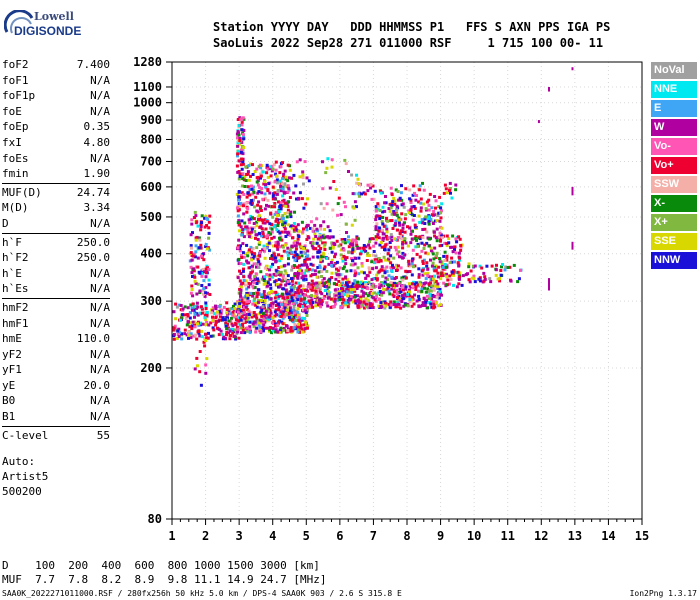 The image size is (700, 600). Describe the element at coordinates (12, 111) in the screenshot. I see `param-name: foE` at that location.